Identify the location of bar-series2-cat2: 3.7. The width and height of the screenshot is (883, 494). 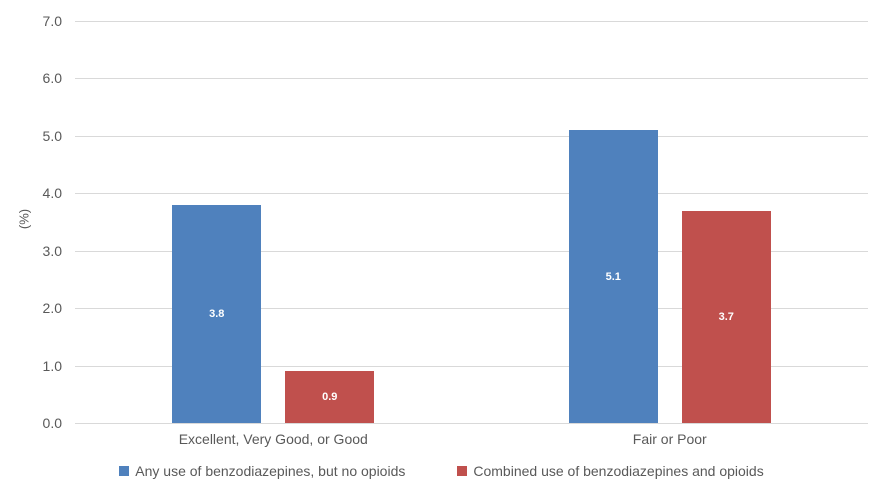
(726, 316).